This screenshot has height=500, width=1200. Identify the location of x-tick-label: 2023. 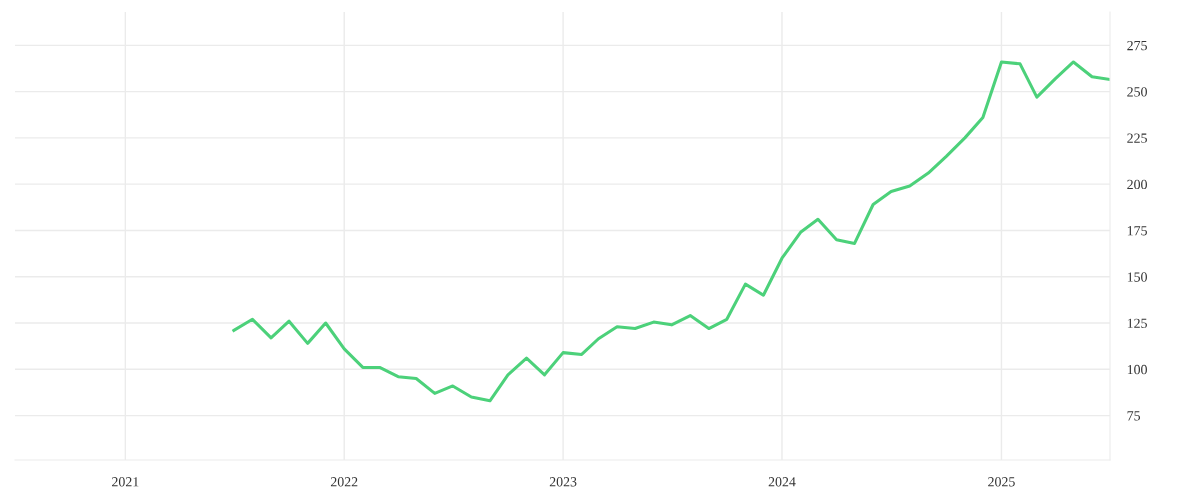
(563, 482).